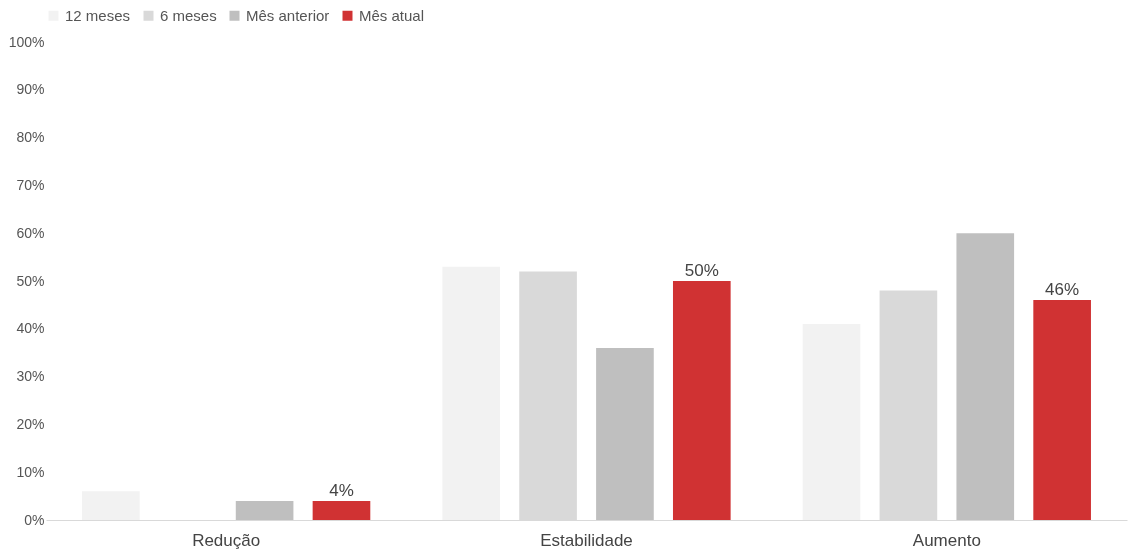 This screenshot has width=1135, height=556. I want to click on y-tick-label: 10%, so click(30, 471).